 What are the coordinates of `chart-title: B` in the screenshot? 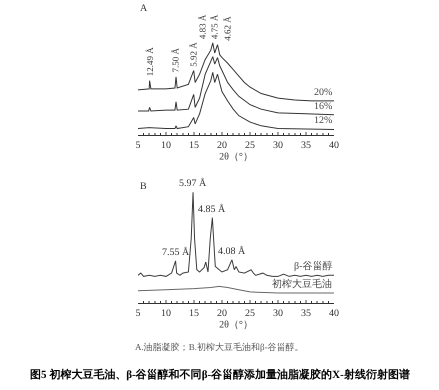 It's located at (143, 186).